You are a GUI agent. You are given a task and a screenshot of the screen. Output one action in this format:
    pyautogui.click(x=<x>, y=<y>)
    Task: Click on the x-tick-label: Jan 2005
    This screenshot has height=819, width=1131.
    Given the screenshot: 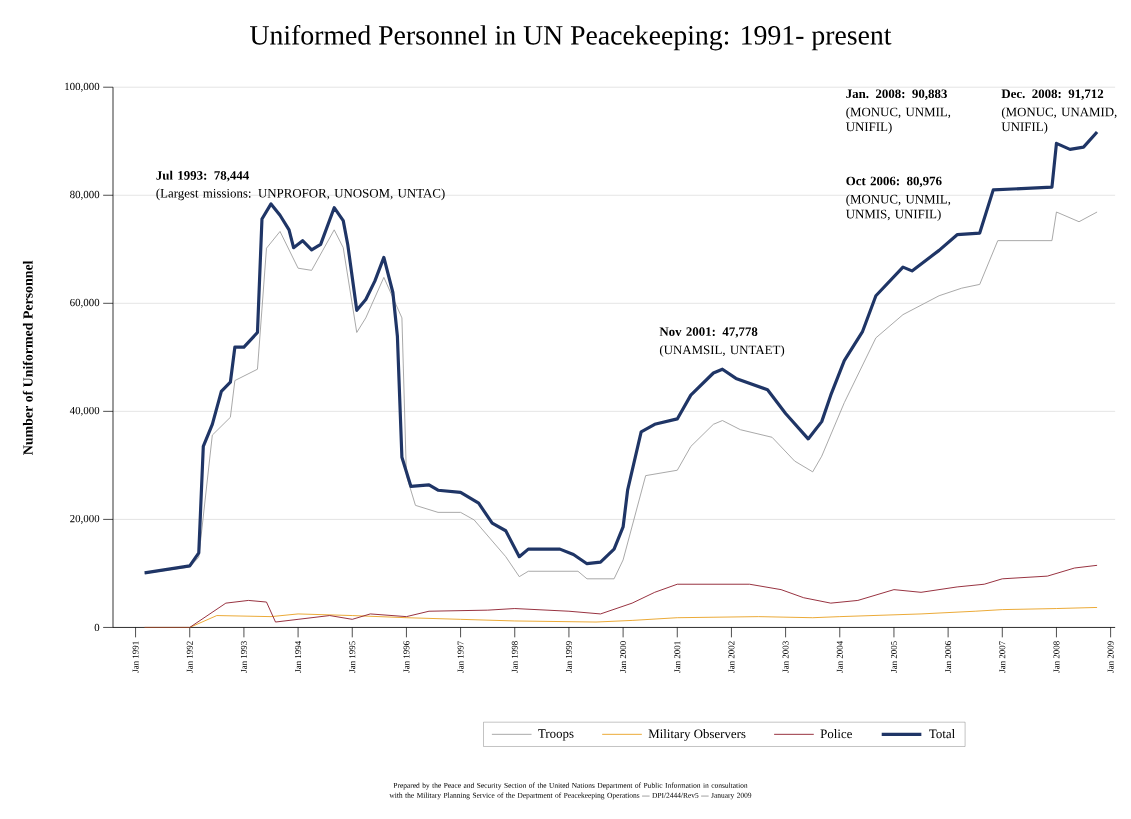 What is the action you would take?
    pyautogui.click(x=893, y=657)
    